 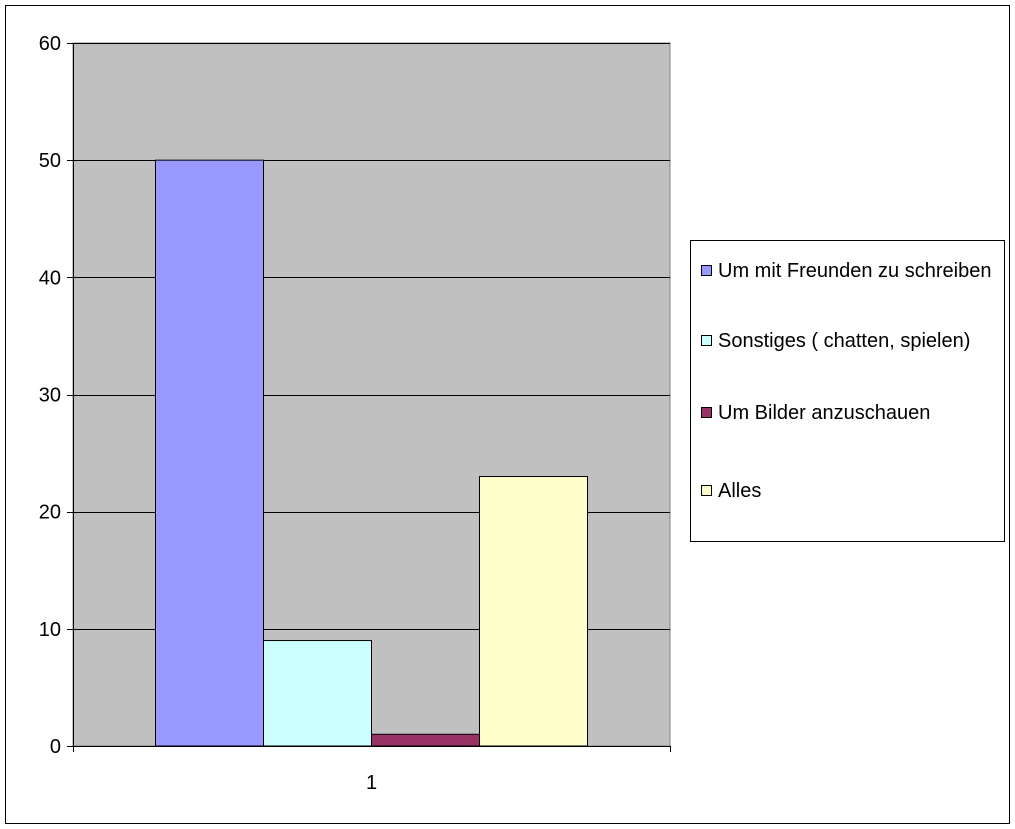 I want to click on x-tick-label: 1, so click(x=371, y=783).